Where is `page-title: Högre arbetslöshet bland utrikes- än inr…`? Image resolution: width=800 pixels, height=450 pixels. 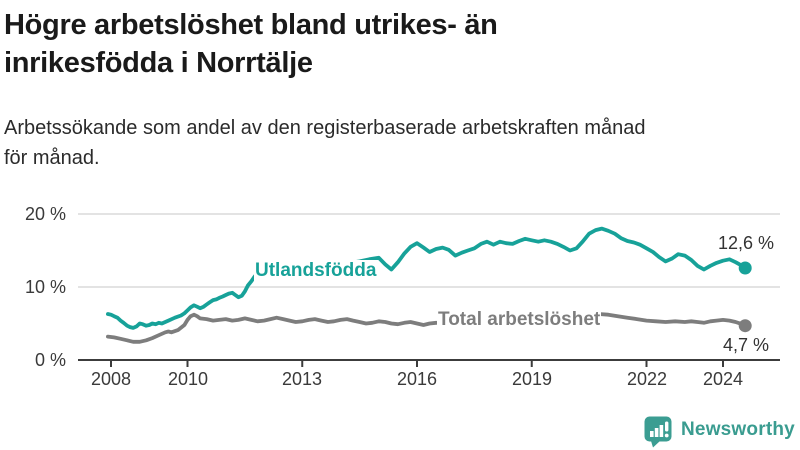
page-title: Högre arbetslöshet bland utrikes- än inr… is located at coordinates (251, 44).